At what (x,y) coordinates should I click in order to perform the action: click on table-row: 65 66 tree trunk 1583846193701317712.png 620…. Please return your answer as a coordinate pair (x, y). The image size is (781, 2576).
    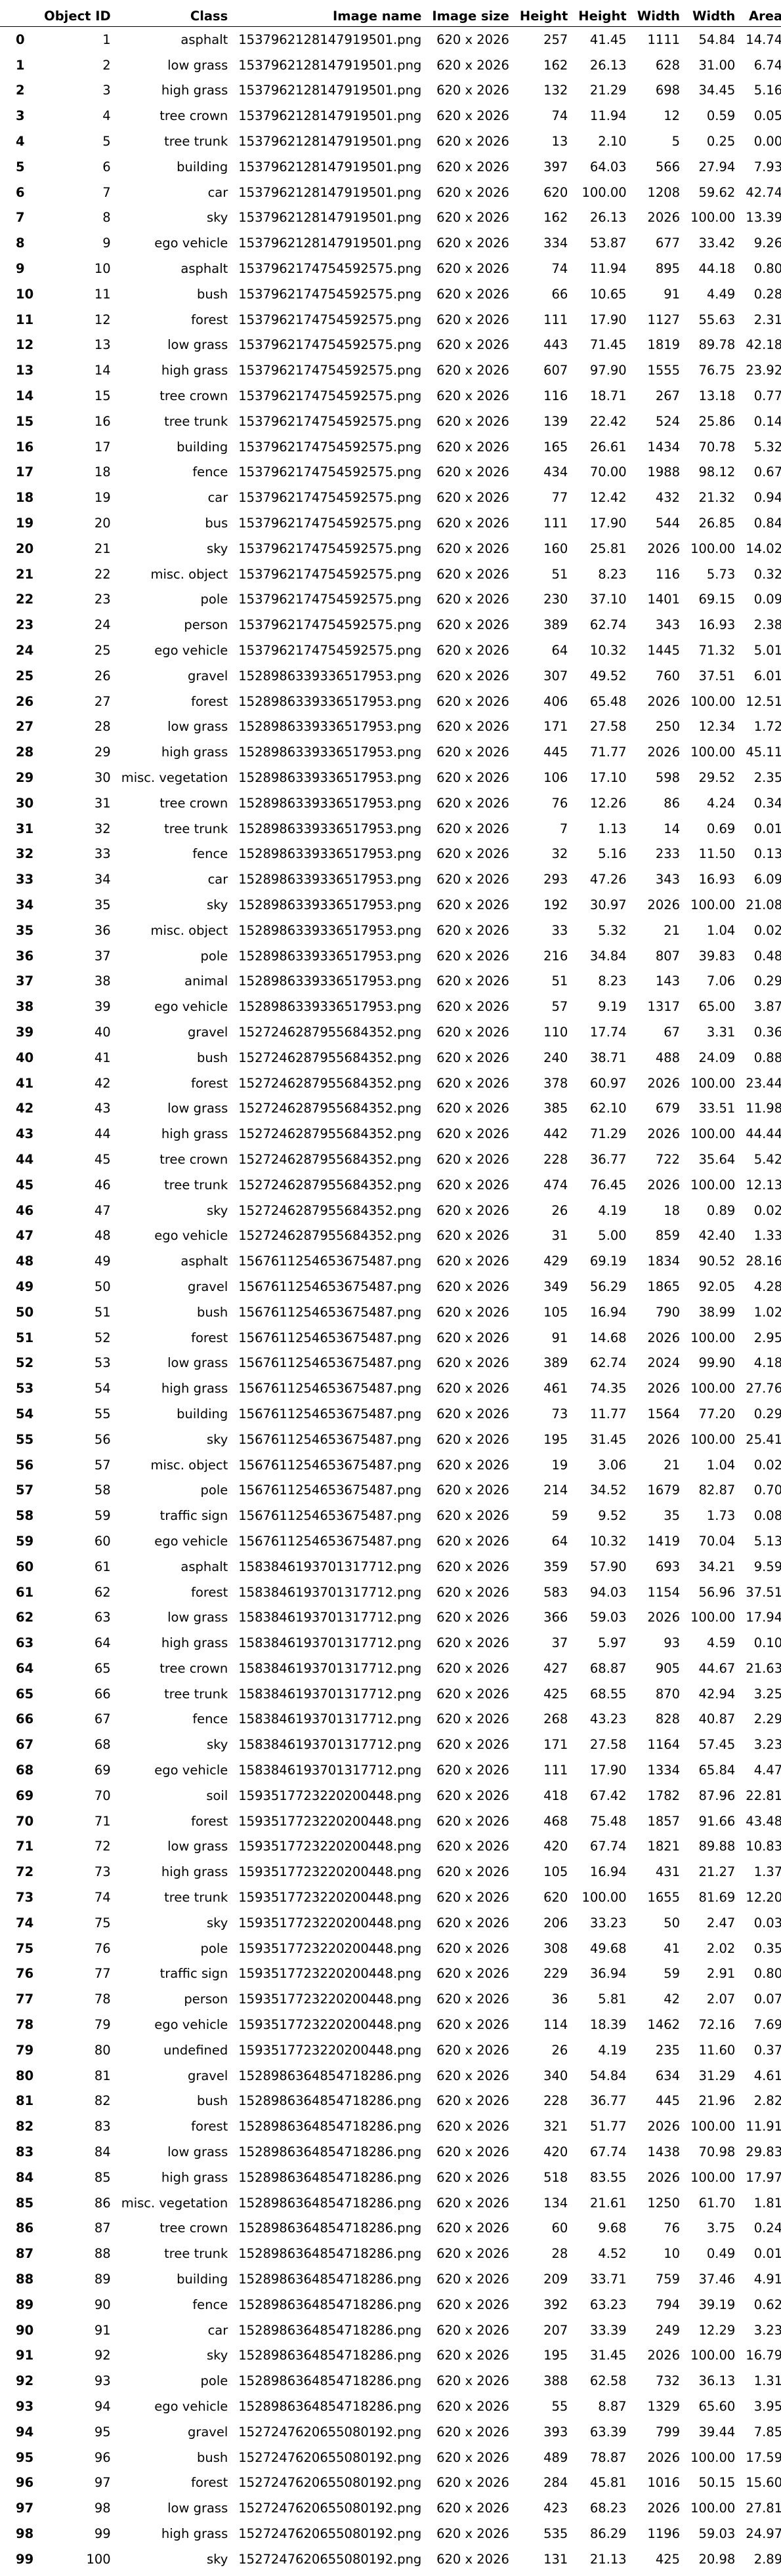
    Looking at the image, I should click on (390, 1694).